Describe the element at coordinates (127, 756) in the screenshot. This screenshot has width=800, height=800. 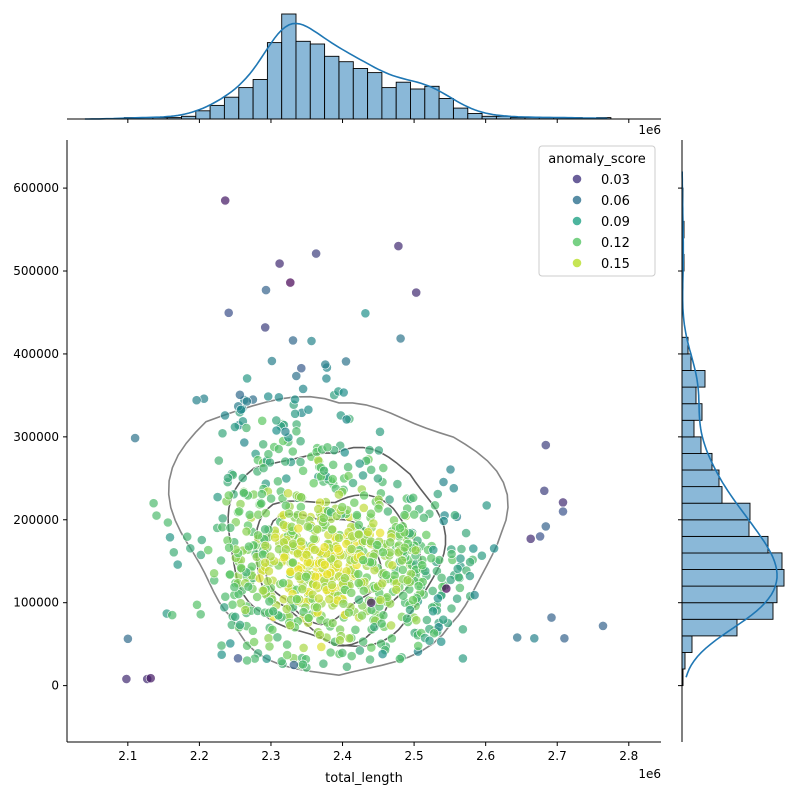
I see `x-tick-label: 2.1` at that location.